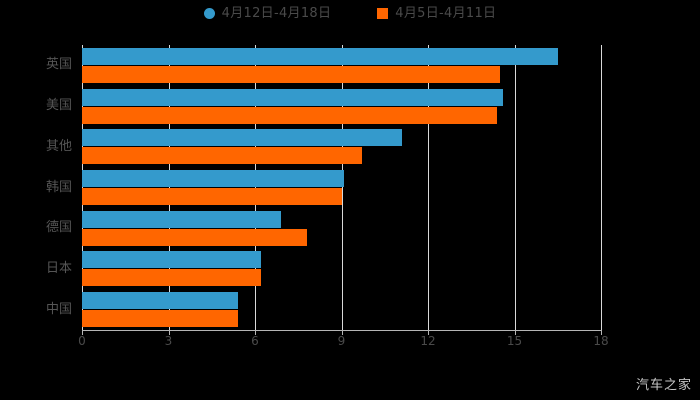 The height and width of the screenshot is (400, 700). I want to click on watermark: 汽车之家, so click(663, 385).